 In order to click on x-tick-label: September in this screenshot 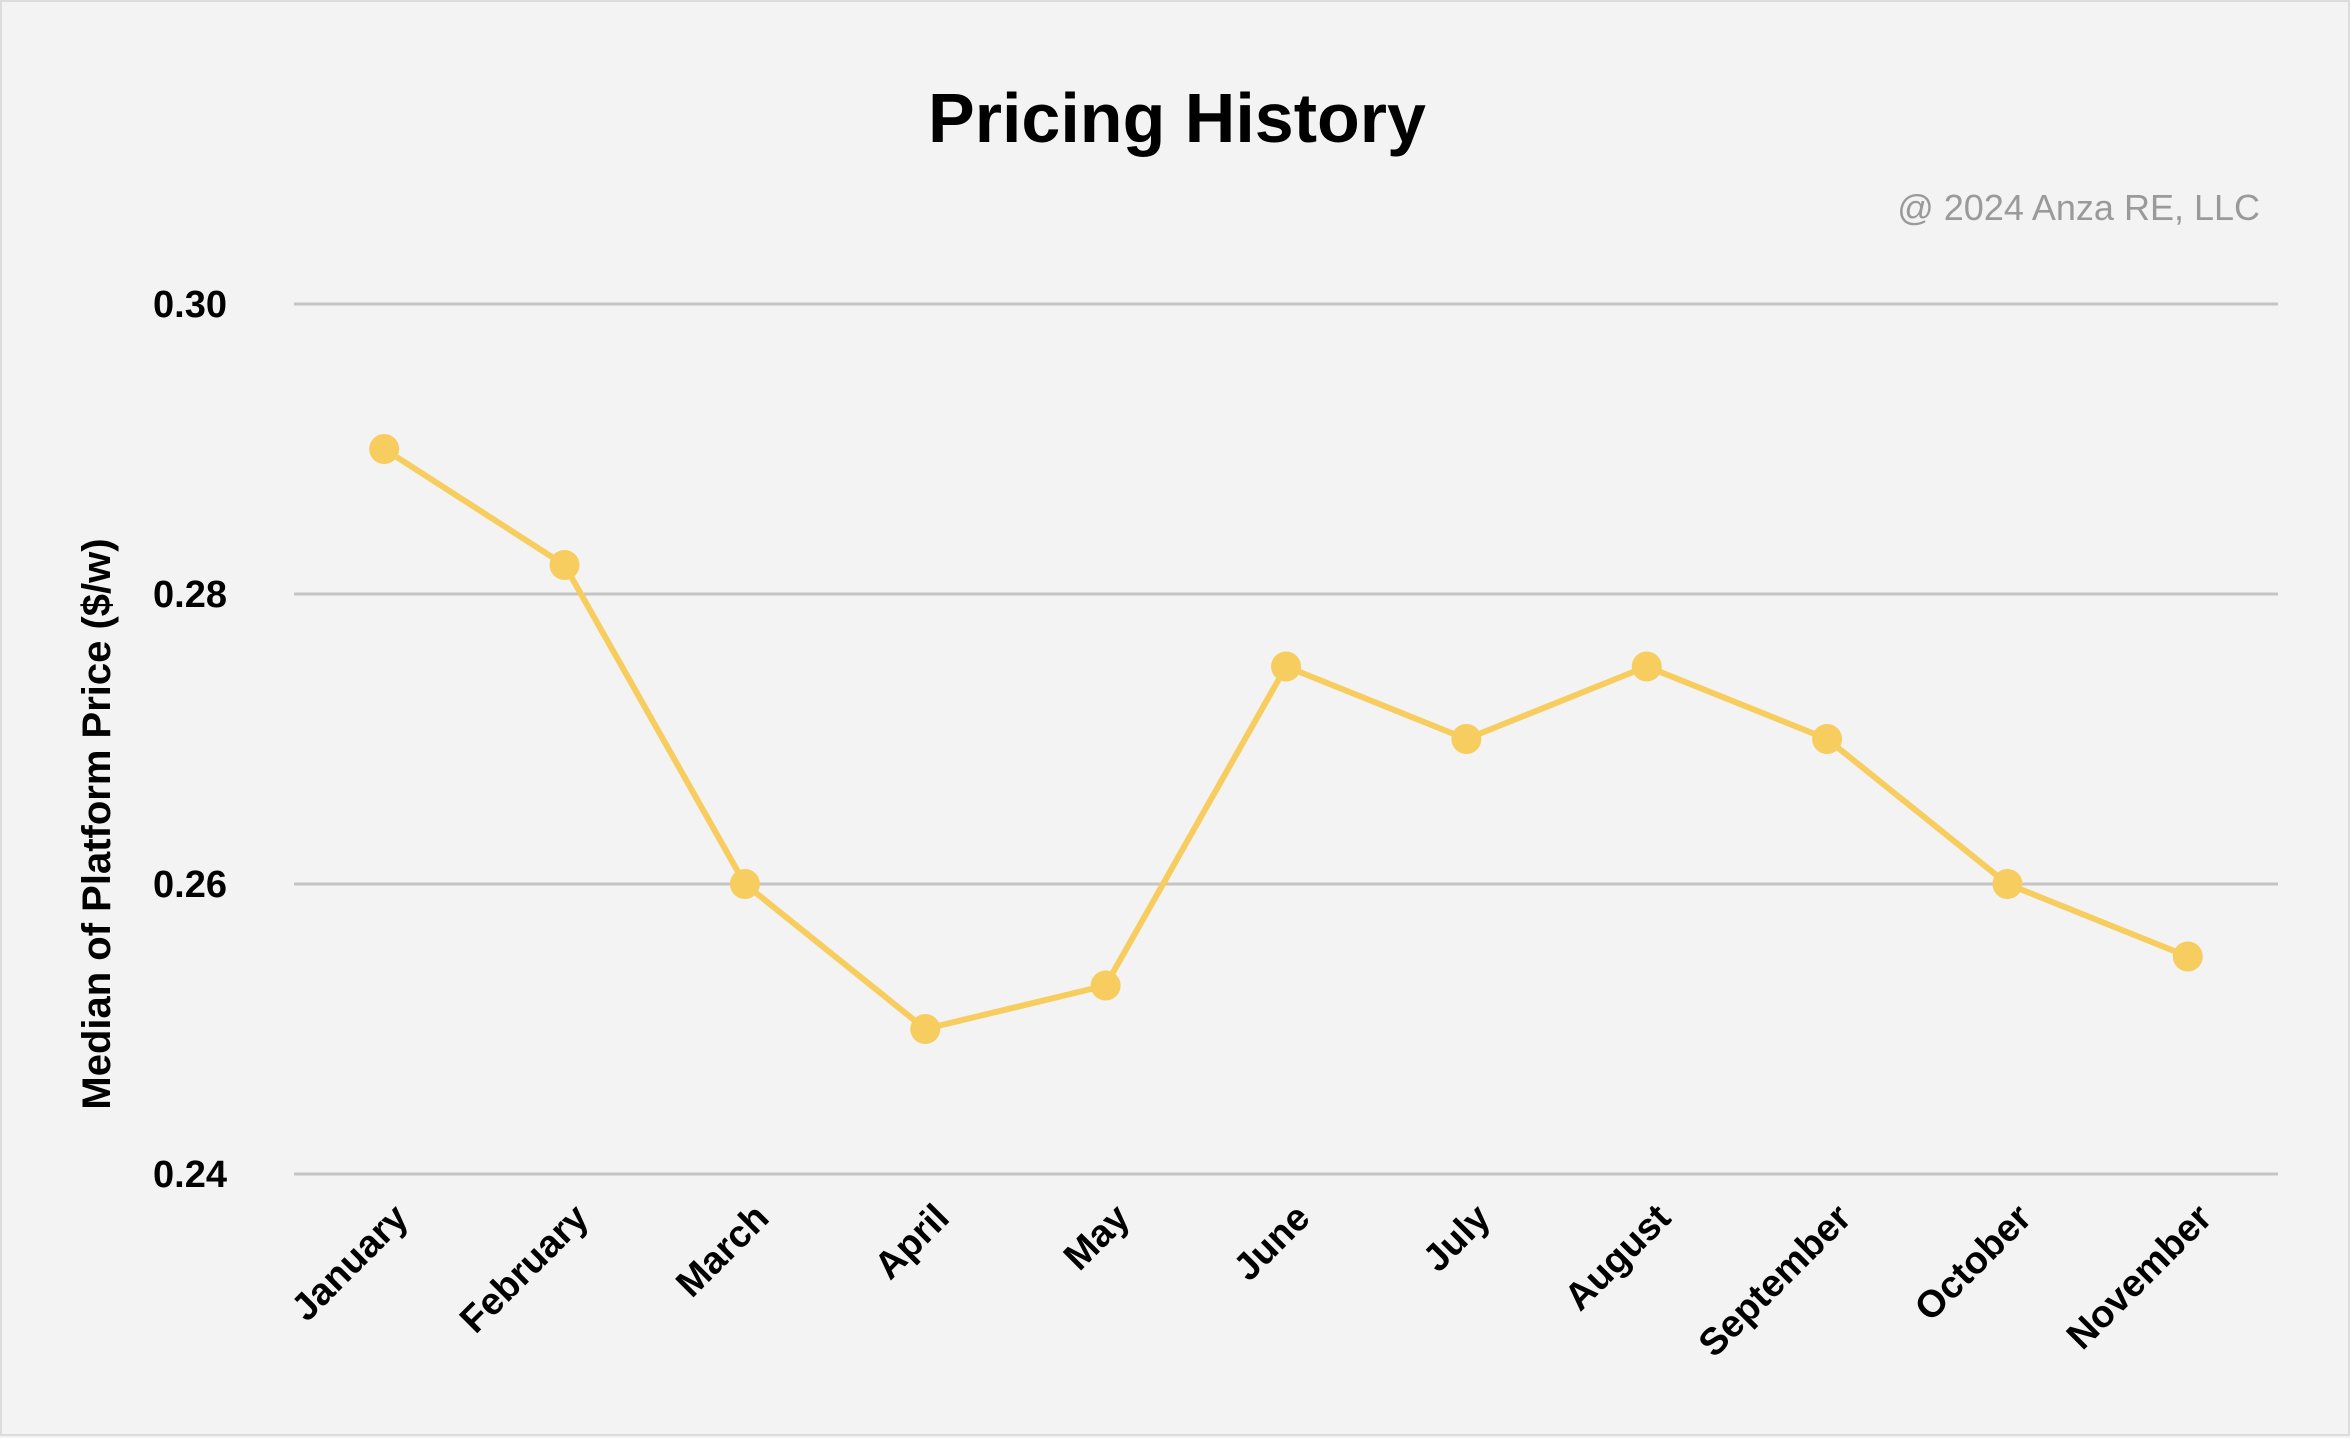, I will do `click(1775, 1281)`.